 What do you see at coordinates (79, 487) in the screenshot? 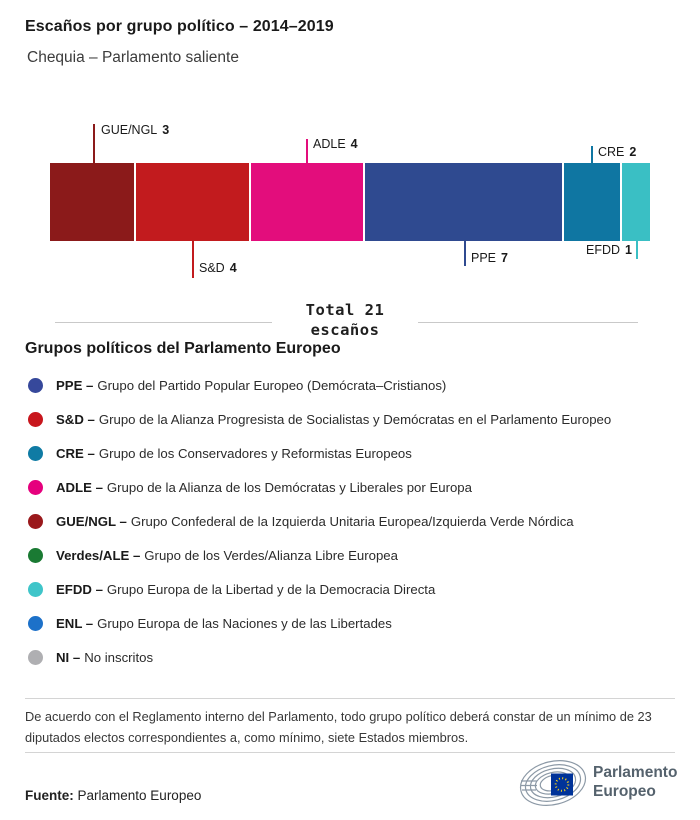
I see `group-abbr: ADLE –` at bounding box center [79, 487].